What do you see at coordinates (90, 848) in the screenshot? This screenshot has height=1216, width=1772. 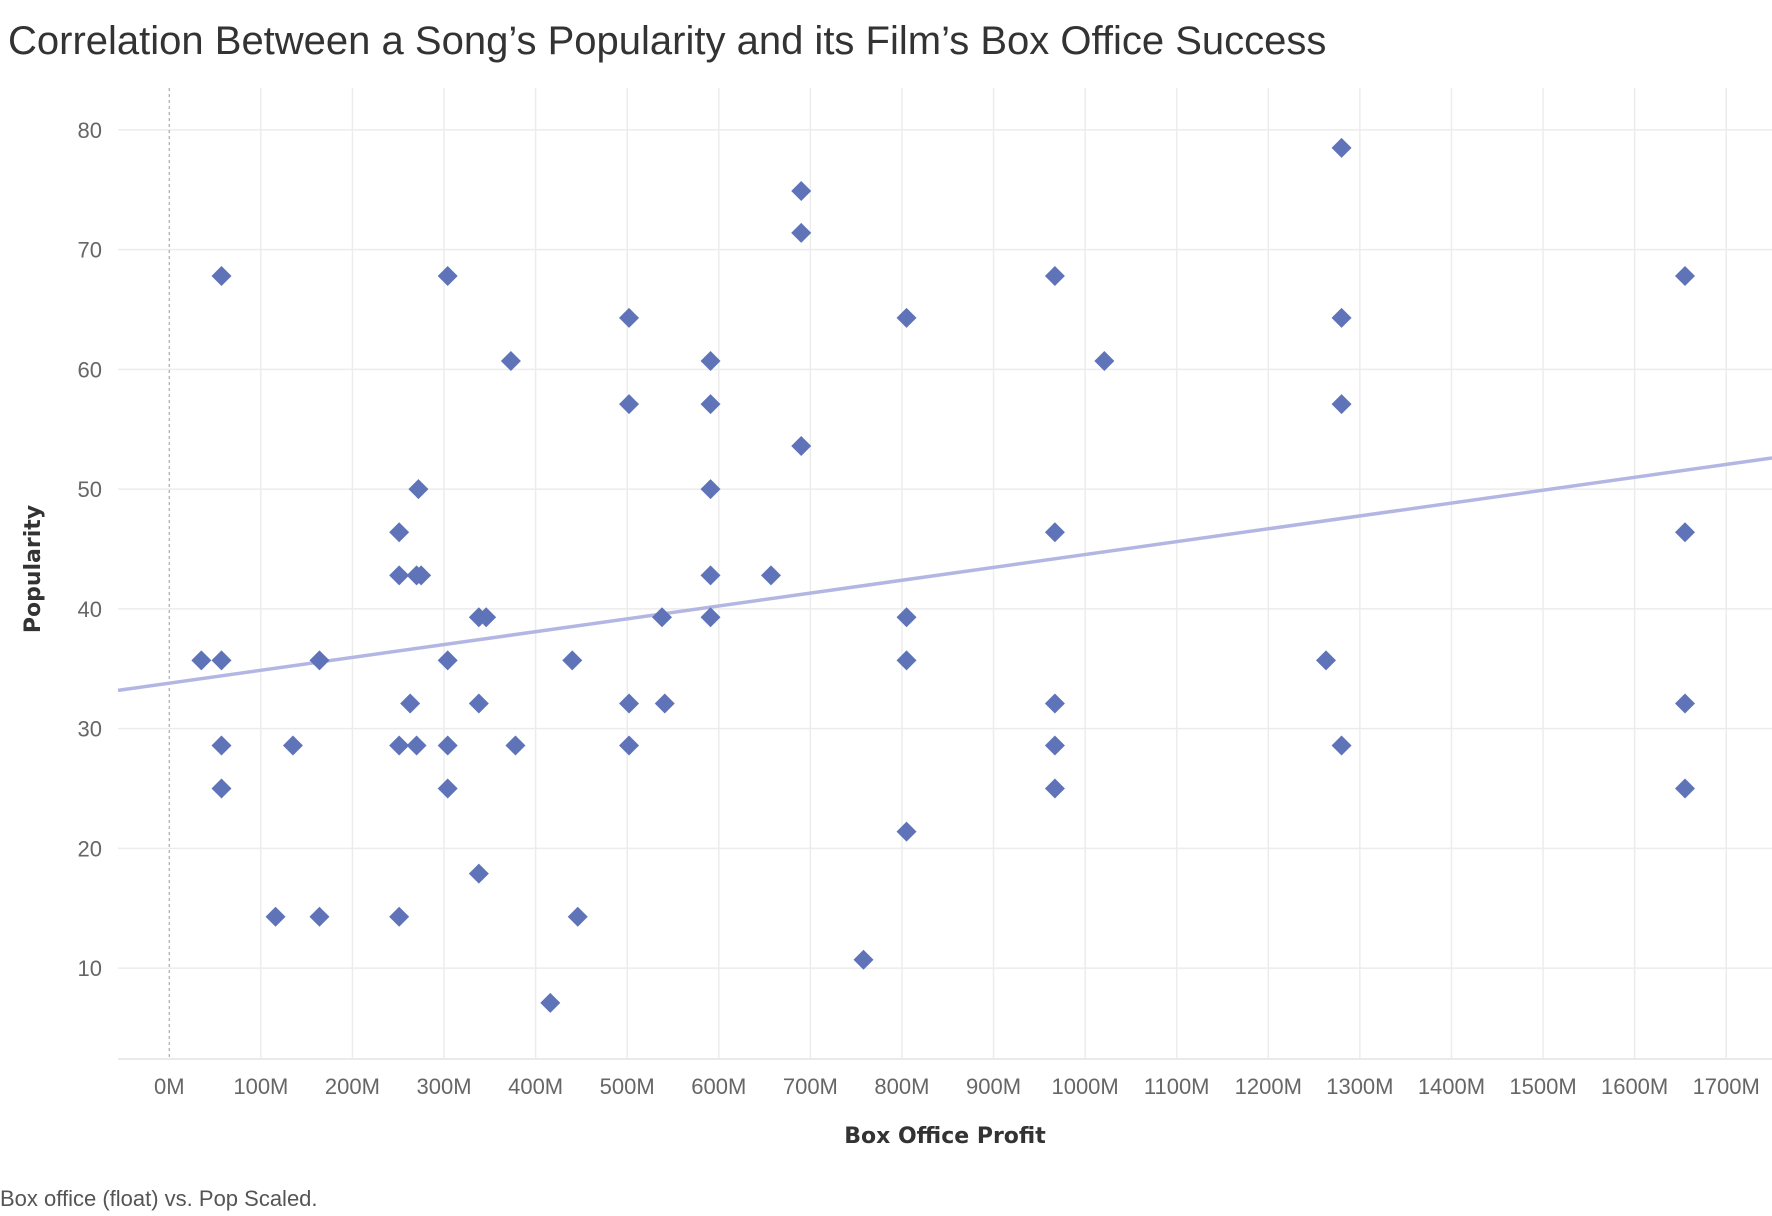 I see `y-tick-label: 20` at bounding box center [90, 848].